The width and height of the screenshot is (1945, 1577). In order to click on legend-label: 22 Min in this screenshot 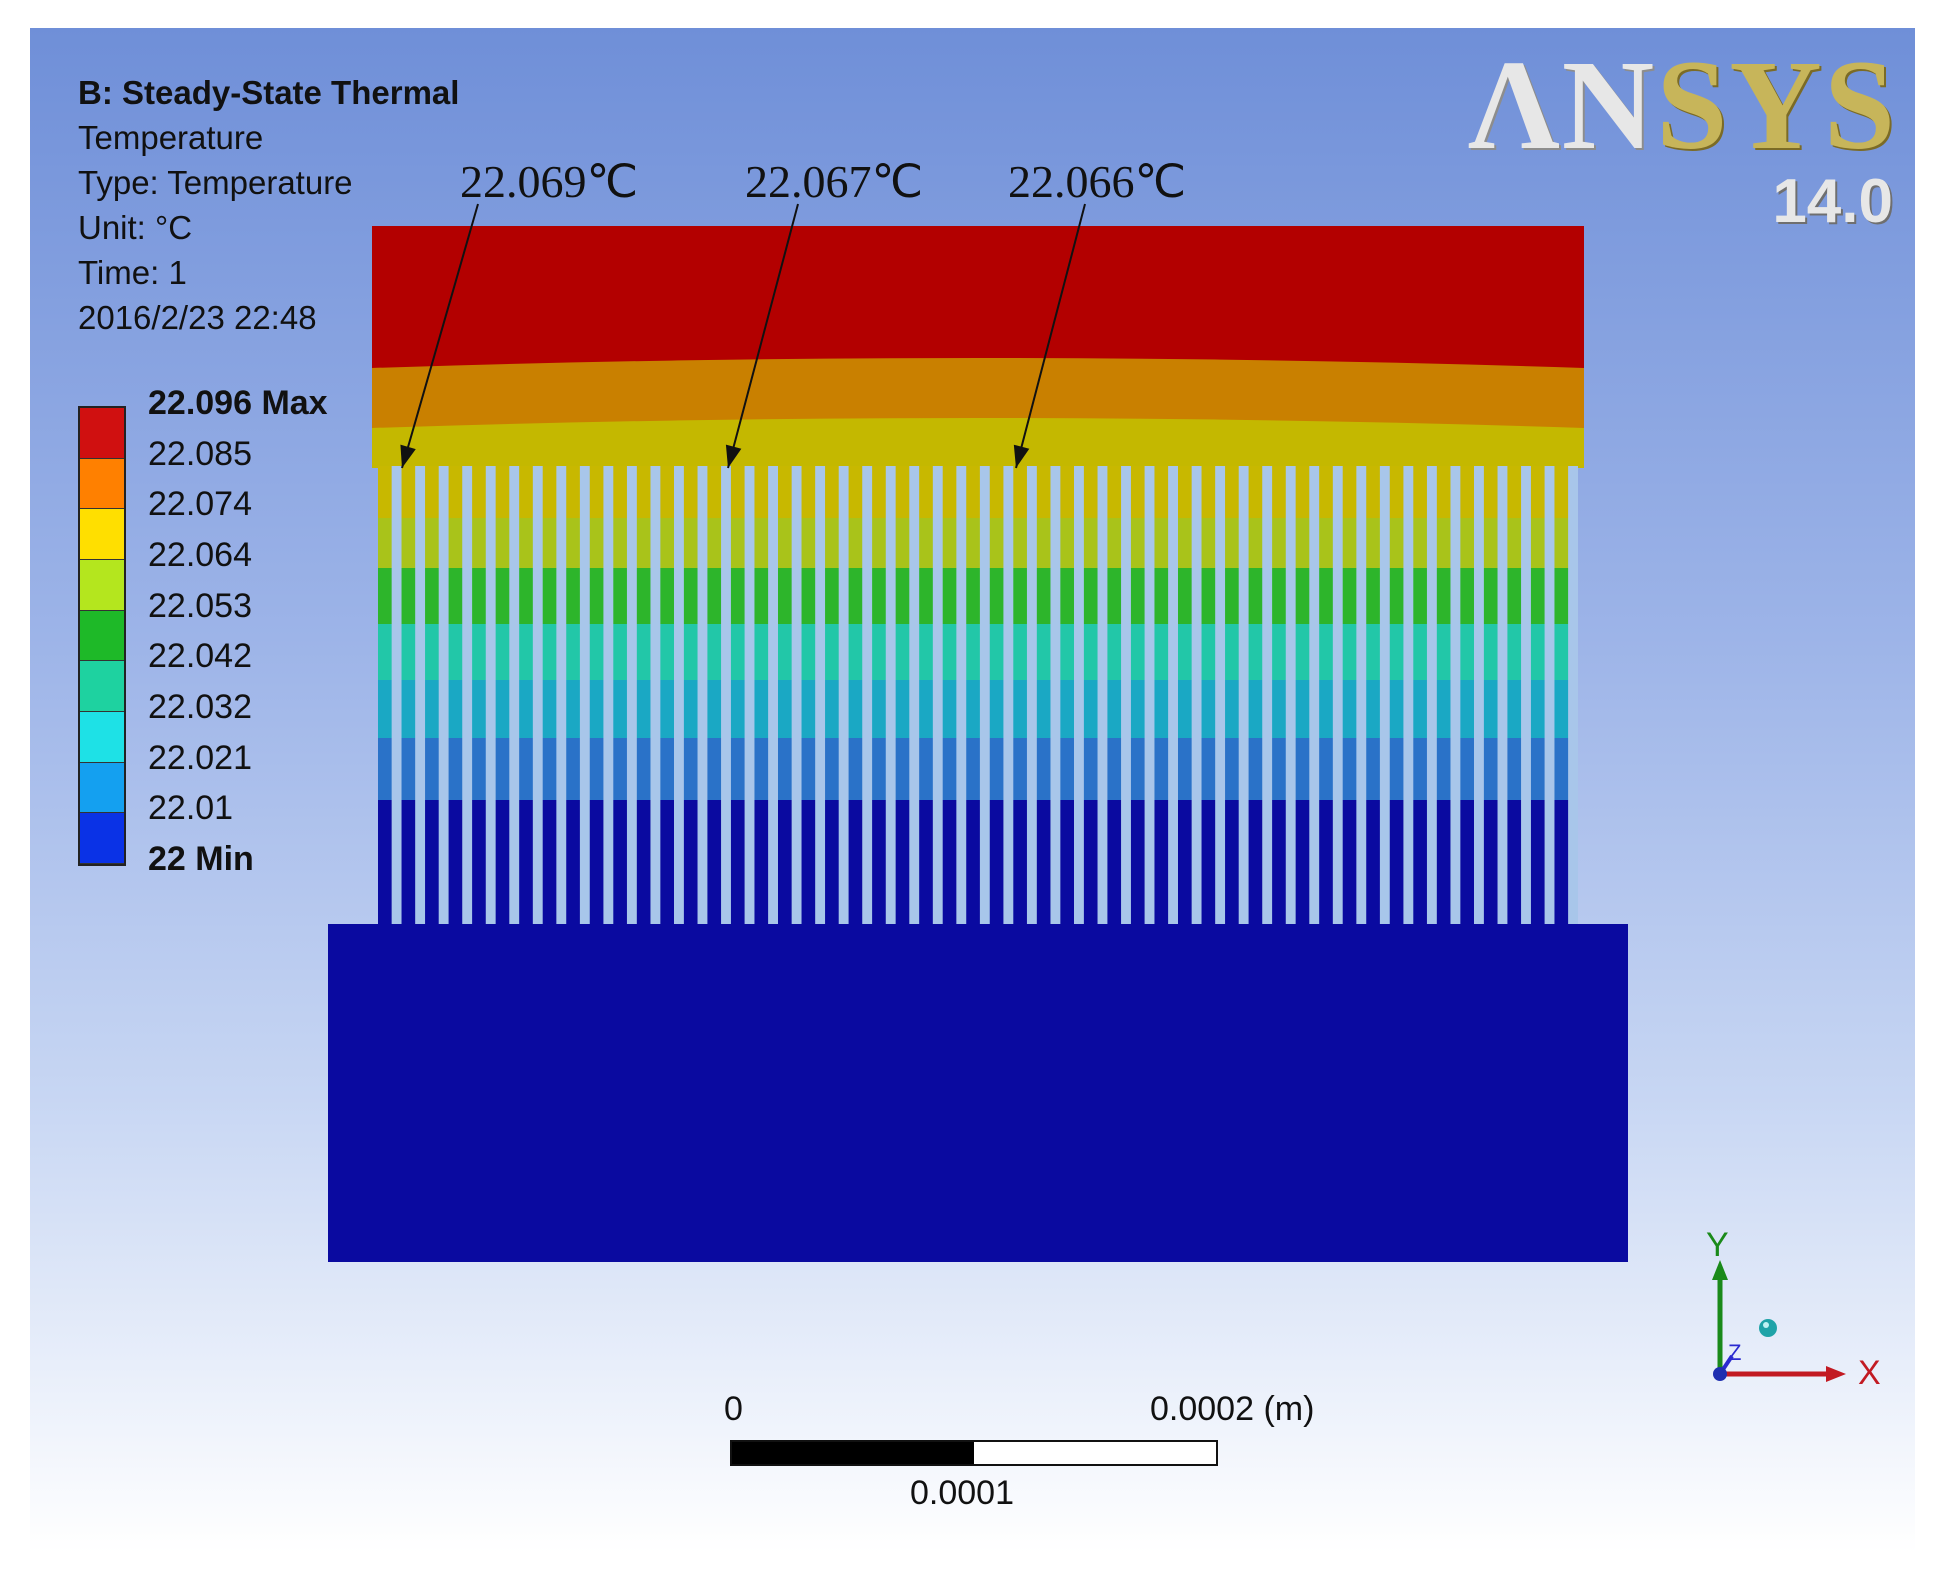, I will do `click(201, 859)`.